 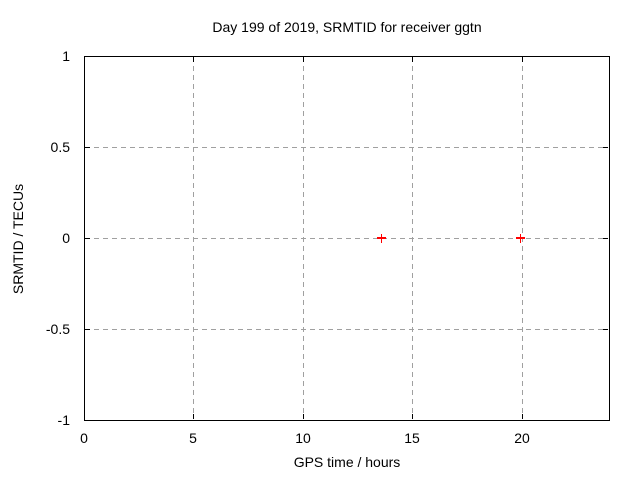 What do you see at coordinates (57, 329) in the screenshot?
I see `ytick-label--0.5: -0.5` at bounding box center [57, 329].